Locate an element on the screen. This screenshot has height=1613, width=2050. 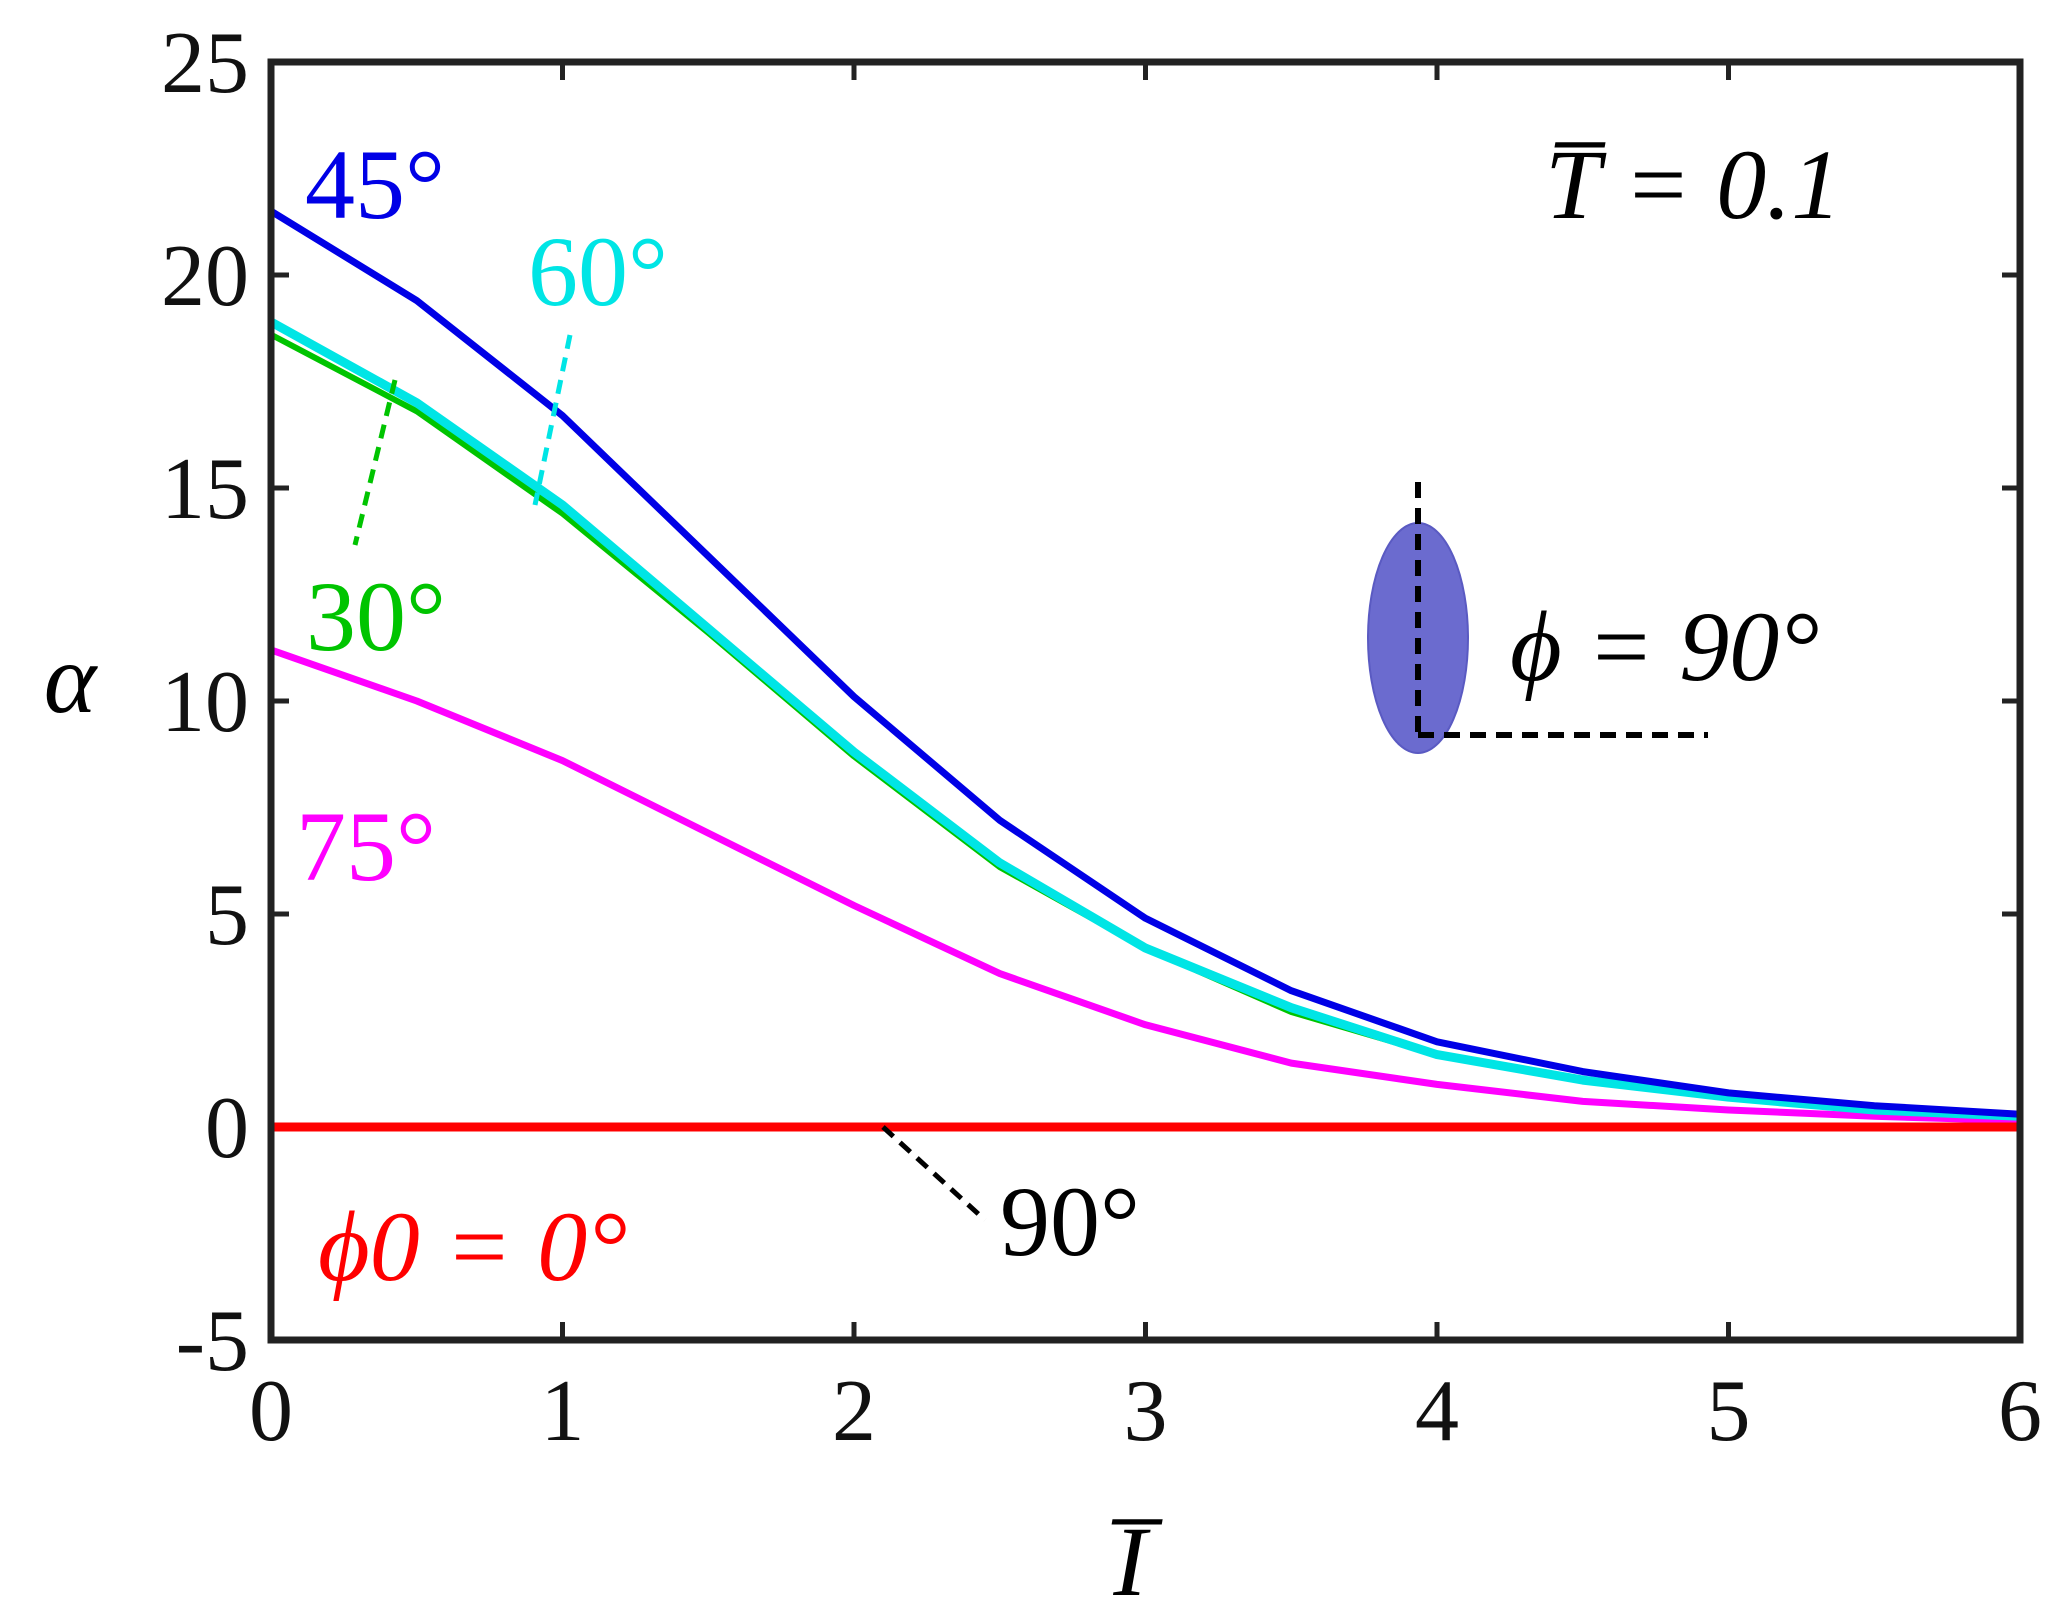
y-tick-label: 5 is located at coordinates (227, 915).